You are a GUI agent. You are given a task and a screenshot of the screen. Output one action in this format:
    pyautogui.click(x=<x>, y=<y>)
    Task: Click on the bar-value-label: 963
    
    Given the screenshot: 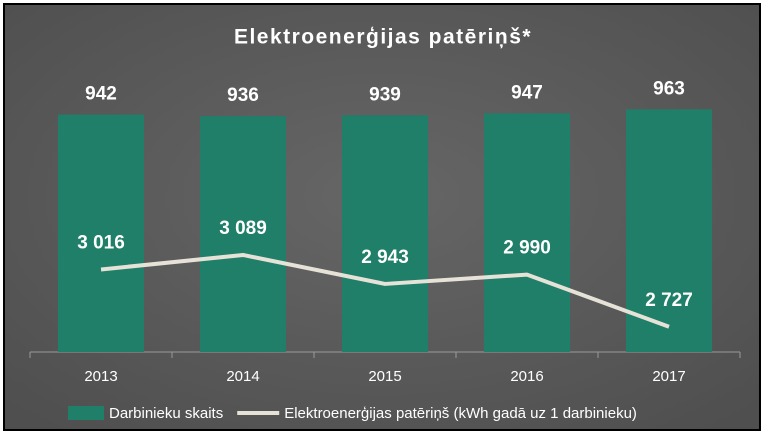 What is the action you would take?
    pyautogui.click(x=669, y=88)
    